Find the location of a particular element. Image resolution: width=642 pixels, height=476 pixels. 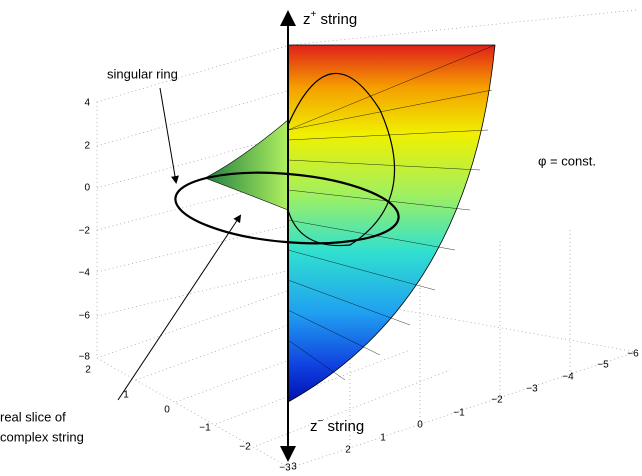

cone is located at coordinates (246, 165).